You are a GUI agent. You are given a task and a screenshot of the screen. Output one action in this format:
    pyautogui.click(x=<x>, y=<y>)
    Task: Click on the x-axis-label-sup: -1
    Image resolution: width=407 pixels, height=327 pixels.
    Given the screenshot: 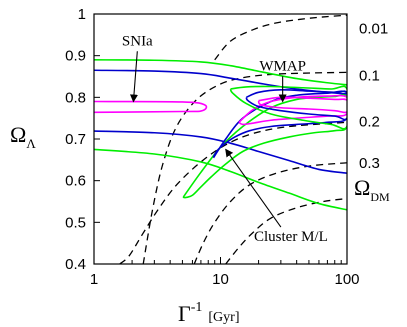 What is the action you would take?
    pyautogui.click(x=197, y=307)
    